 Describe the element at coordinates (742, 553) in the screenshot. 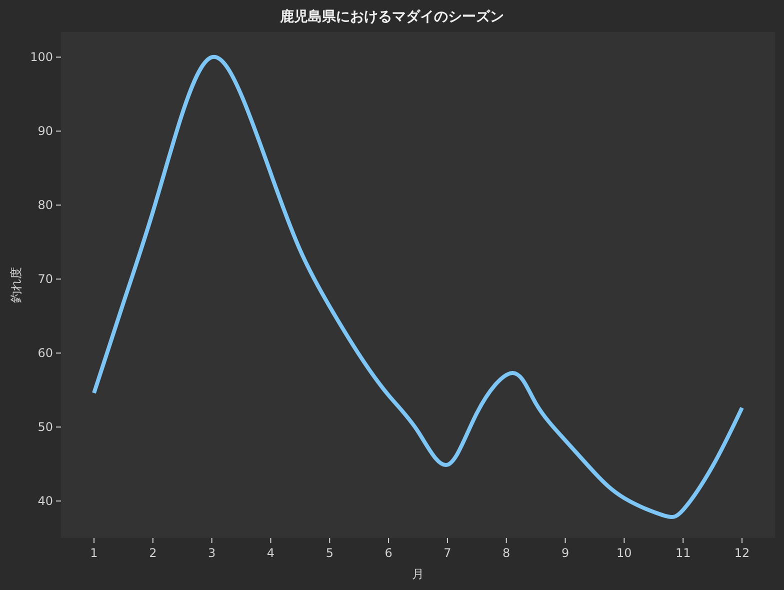

I see `x-tick-label: 12` at that location.